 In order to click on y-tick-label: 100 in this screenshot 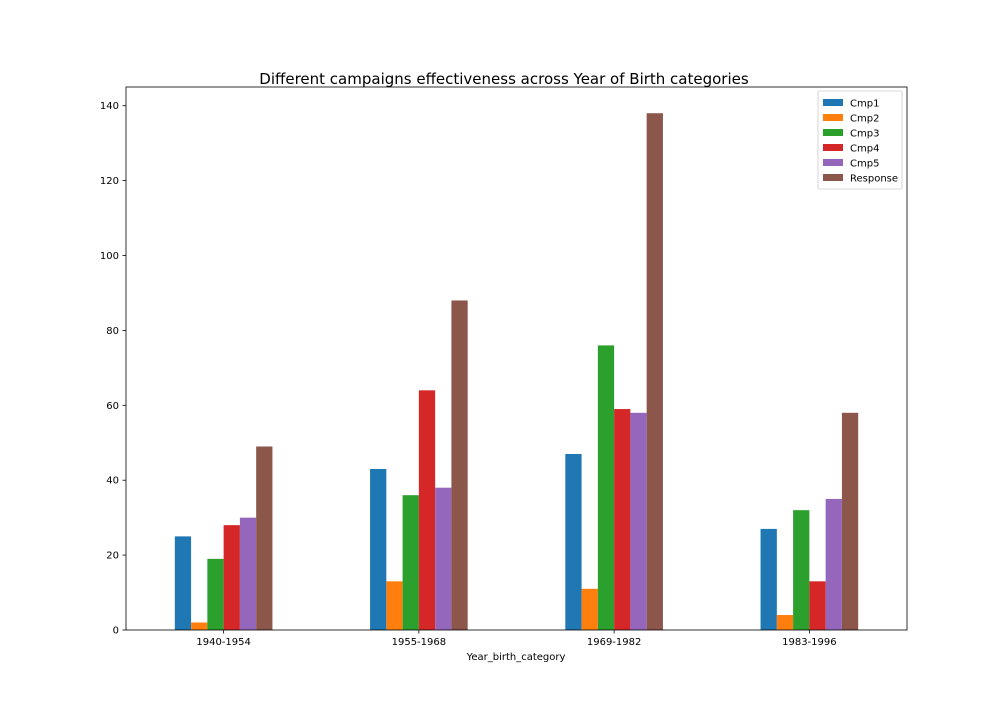, I will do `click(109, 256)`.